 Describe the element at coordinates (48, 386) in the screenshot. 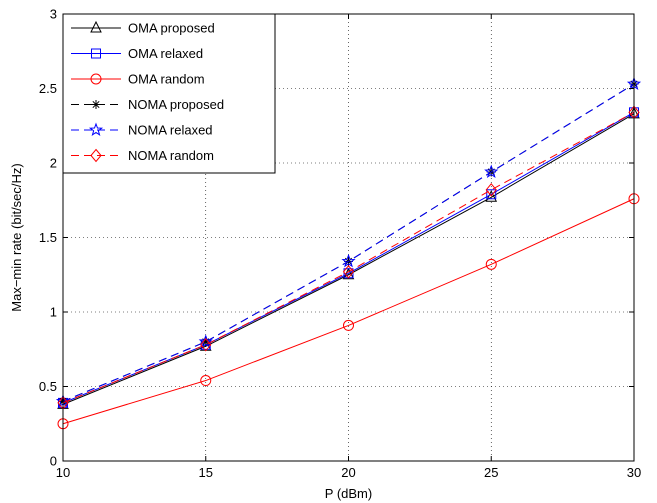

I see `y-tick-label: 0.5` at that location.